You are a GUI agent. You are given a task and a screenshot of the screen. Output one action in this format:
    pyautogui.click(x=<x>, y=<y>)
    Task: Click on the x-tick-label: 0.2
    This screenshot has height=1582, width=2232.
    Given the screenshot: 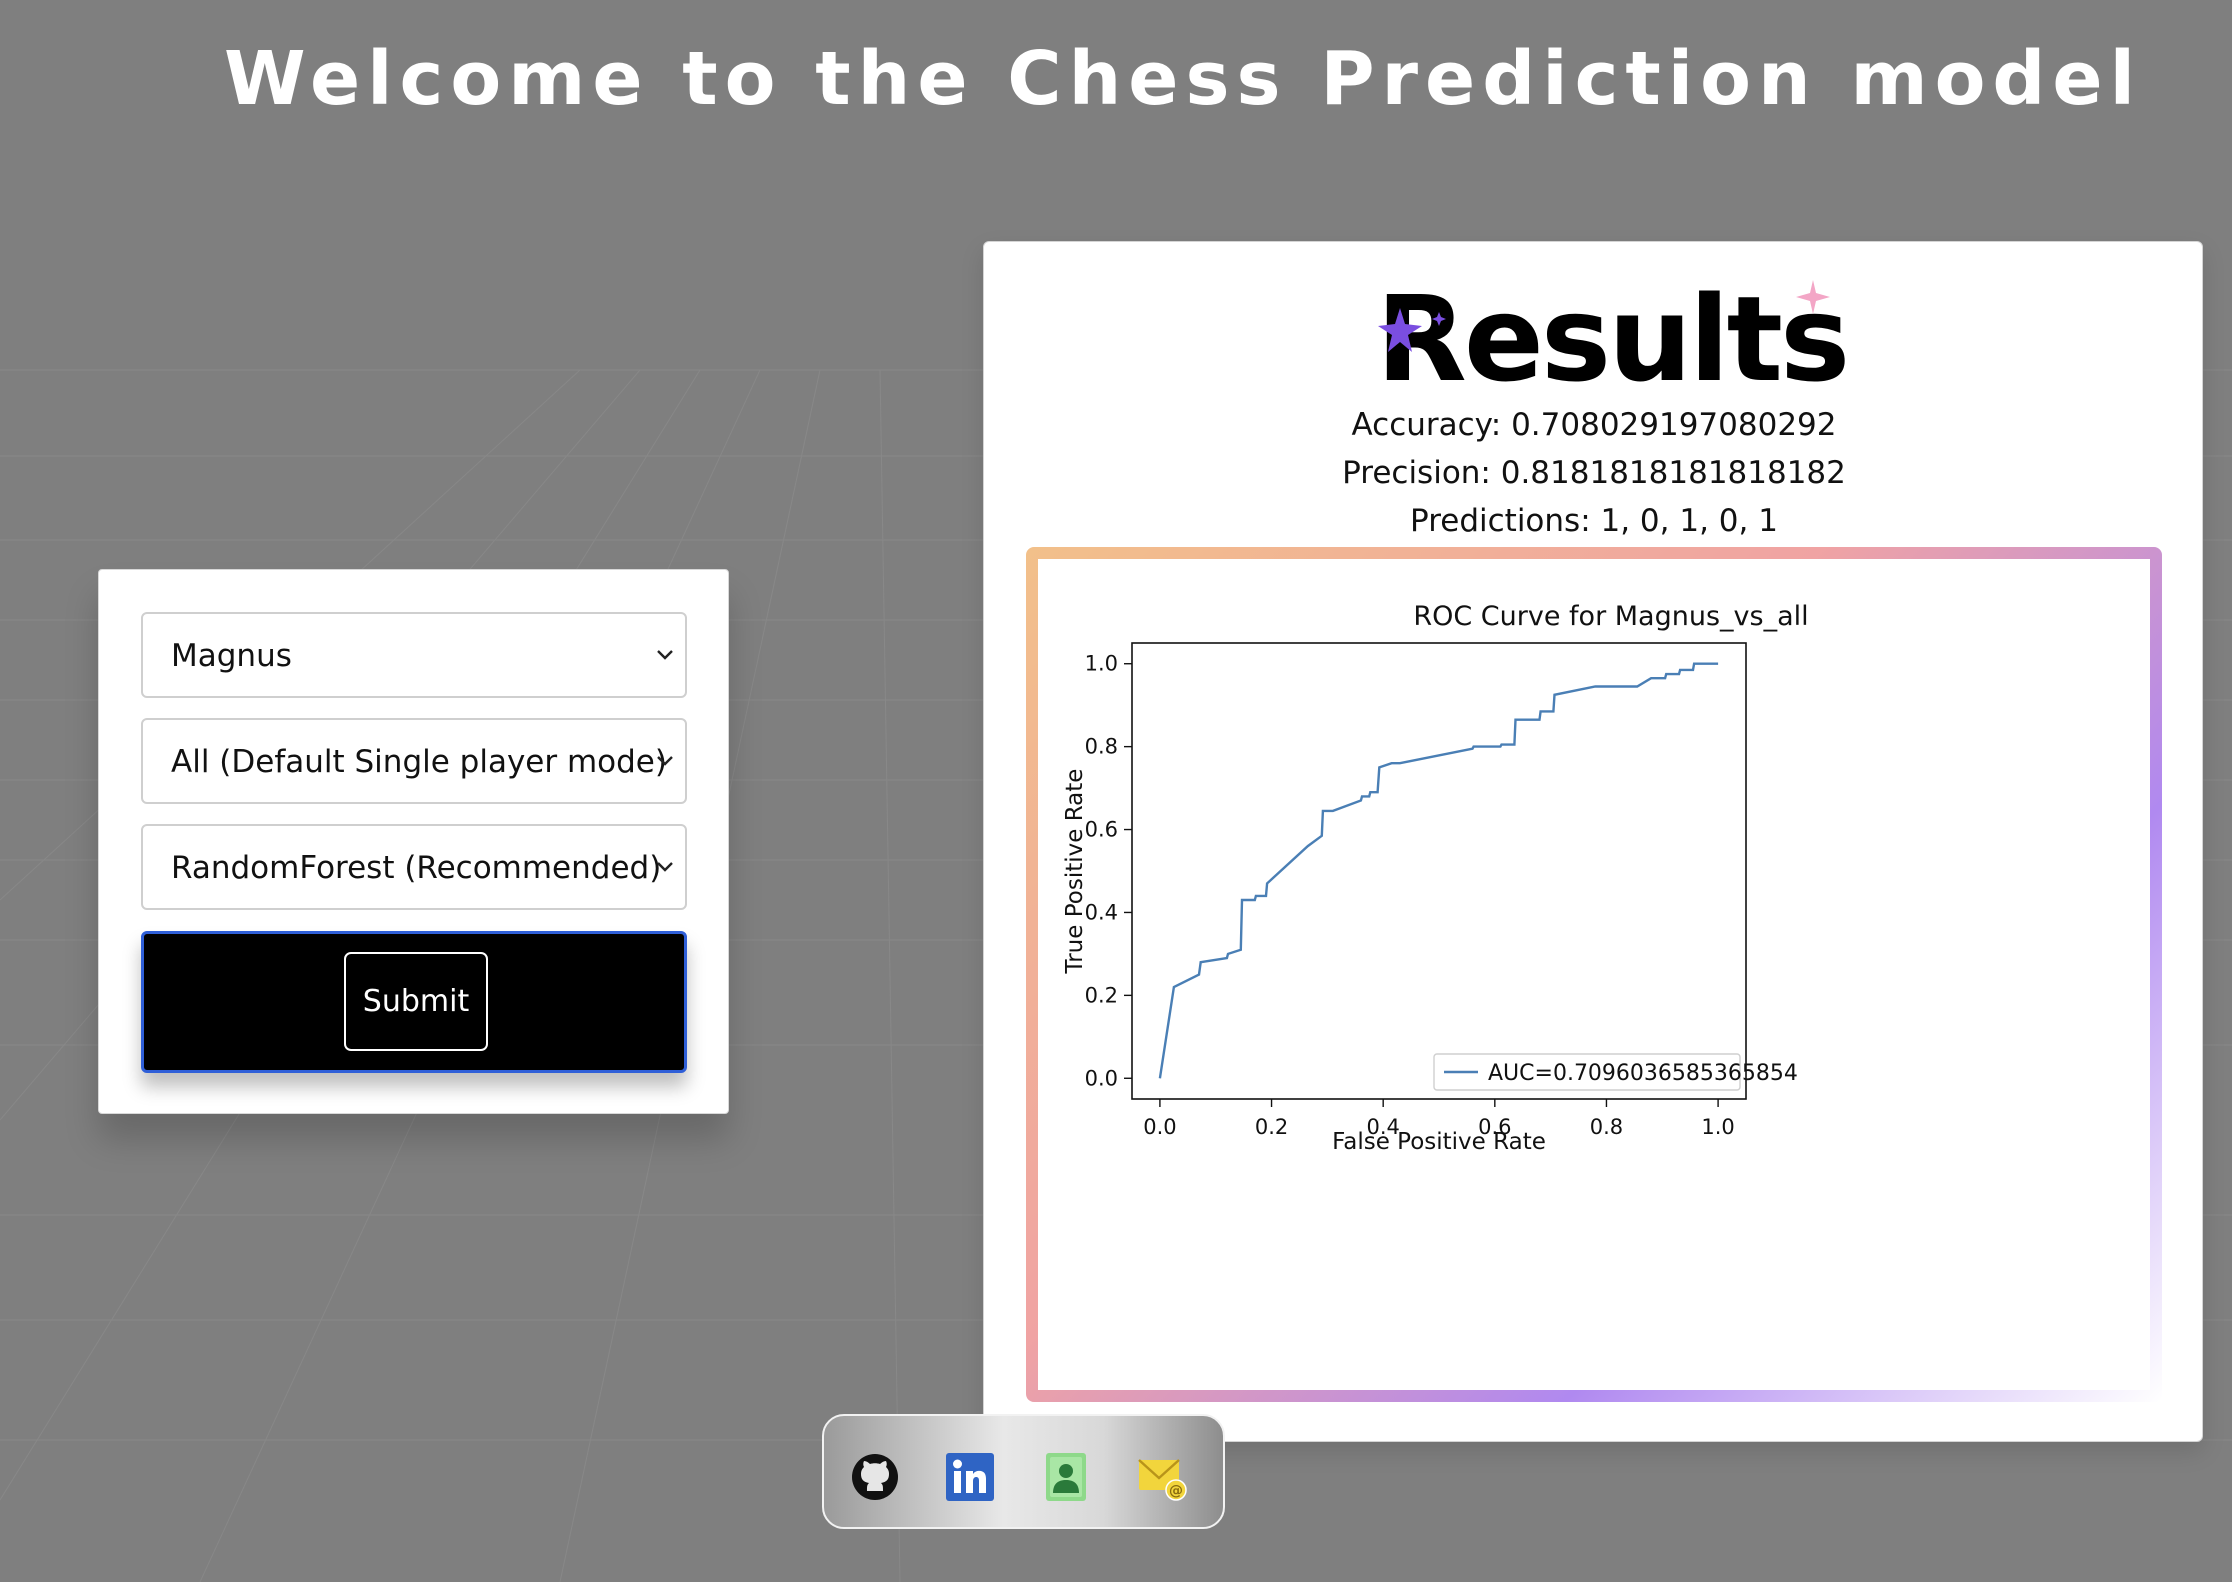 What is the action you would take?
    pyautogui.click(x=1271, y=1127)
    